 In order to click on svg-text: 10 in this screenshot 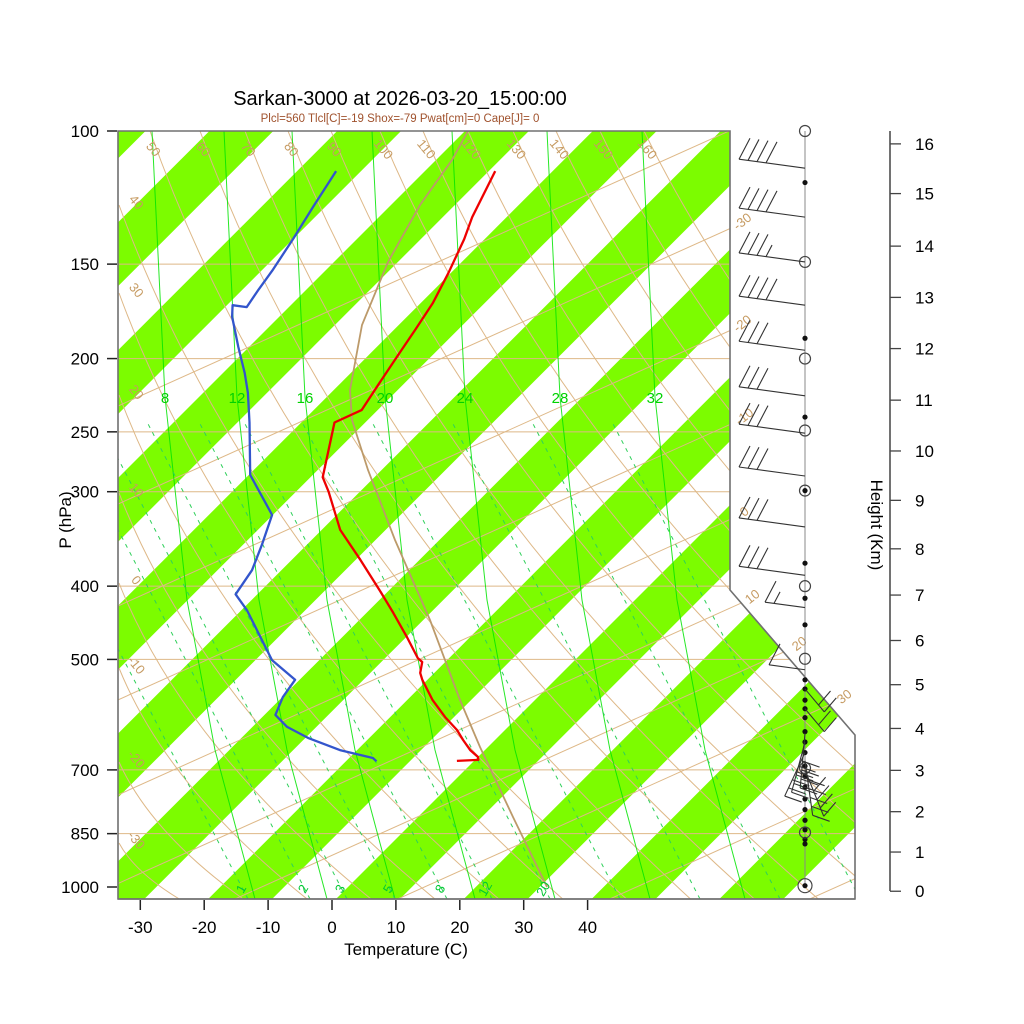, I will do `click(752, 596)`.